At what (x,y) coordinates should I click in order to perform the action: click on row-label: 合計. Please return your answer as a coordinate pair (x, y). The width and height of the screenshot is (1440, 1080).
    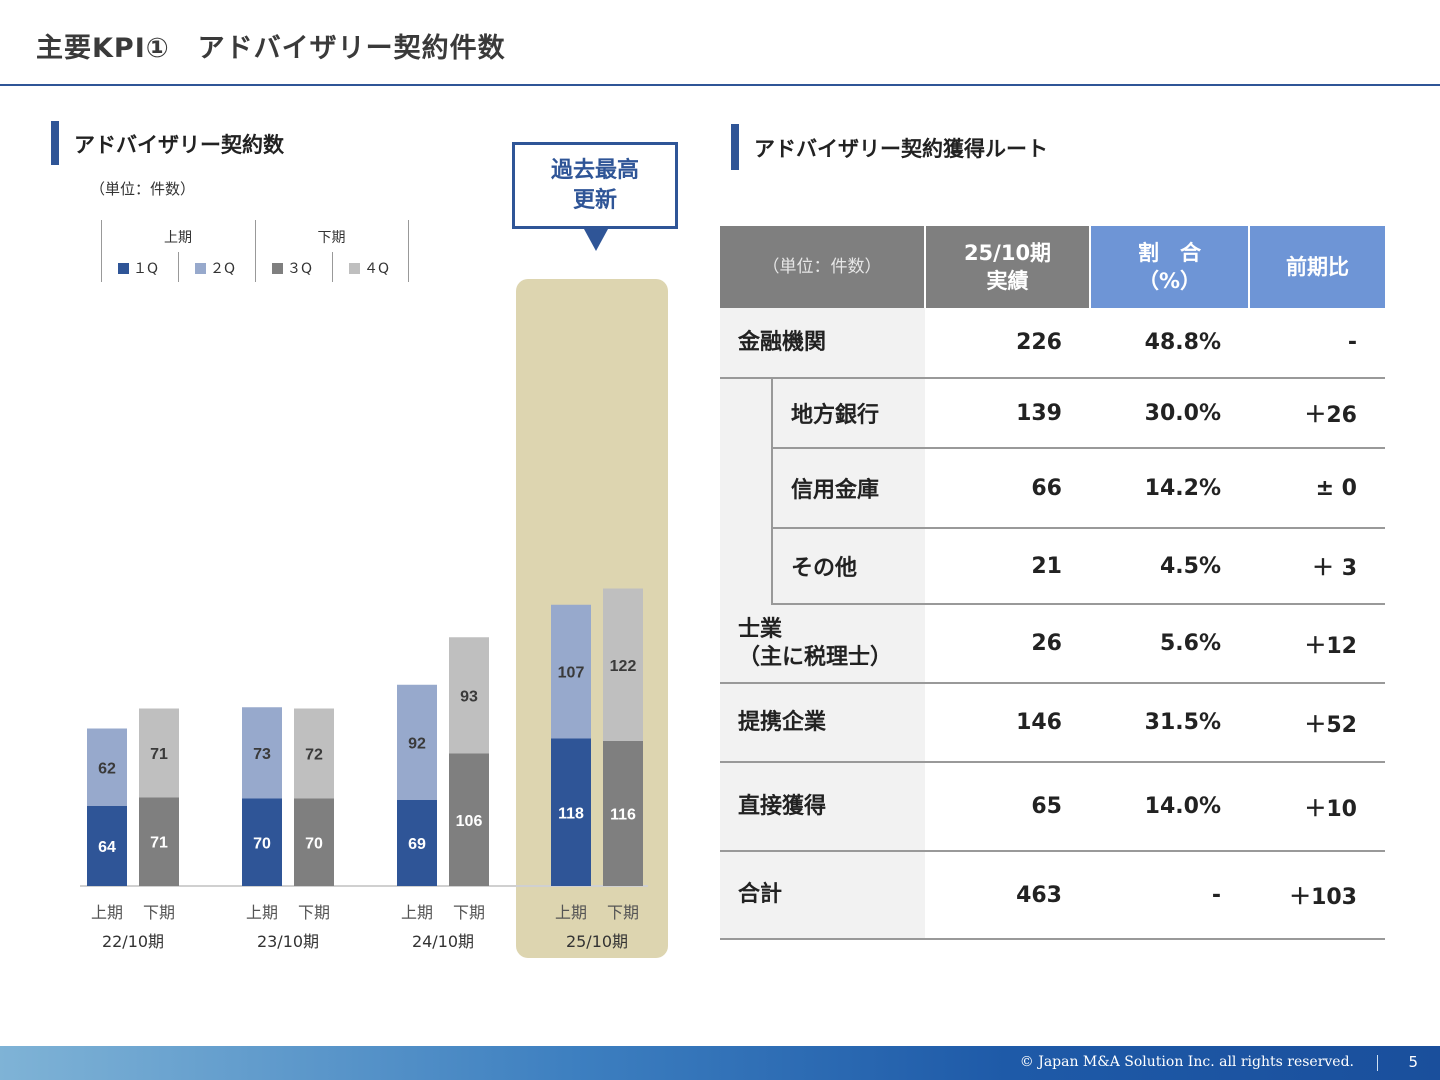
    Looking at the image, I should click on (822, 895).